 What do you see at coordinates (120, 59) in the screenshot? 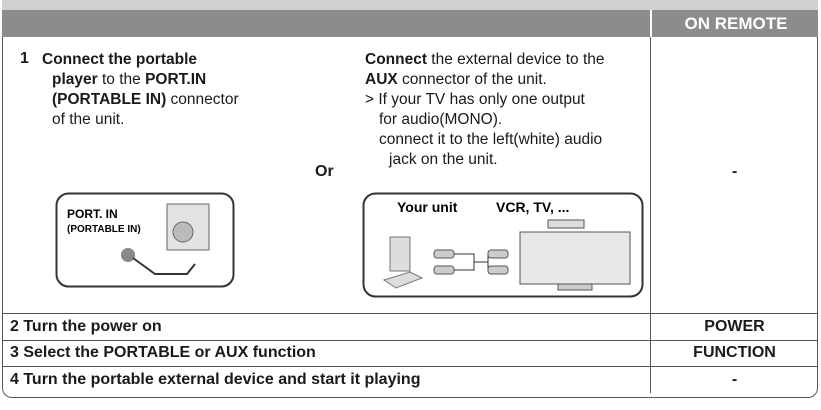
I see `text-run: Connect the portable` at bounding box center [120, 59].